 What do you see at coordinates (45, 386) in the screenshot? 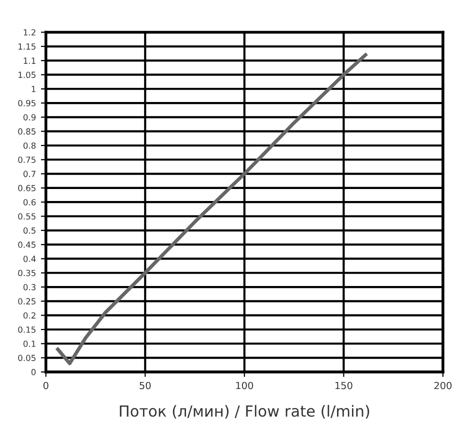
I see `x-tick-label: 0` at bounding box center [45, 386].